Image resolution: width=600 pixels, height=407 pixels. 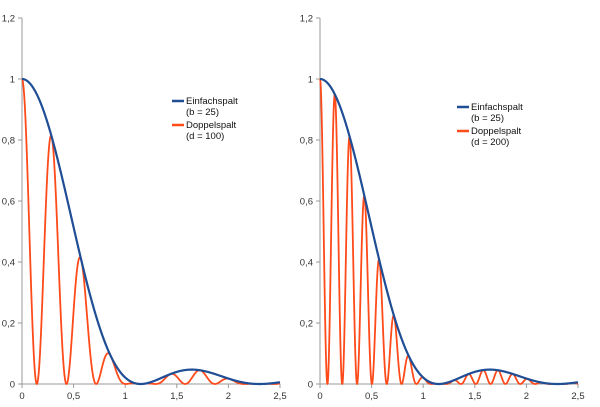 I want to click on legend: Einfachspalt(b = 25) Doppelspalt(d = 200), so click(x=490, y=125).